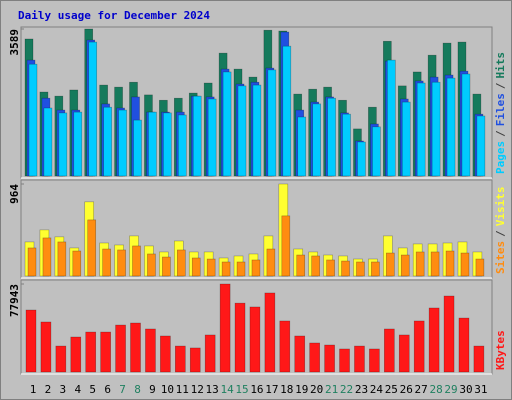  What do you see at coordinates (450, 389) in the screenshot?
I see `x-tick-label: 29` at bounding box center [450, 389].